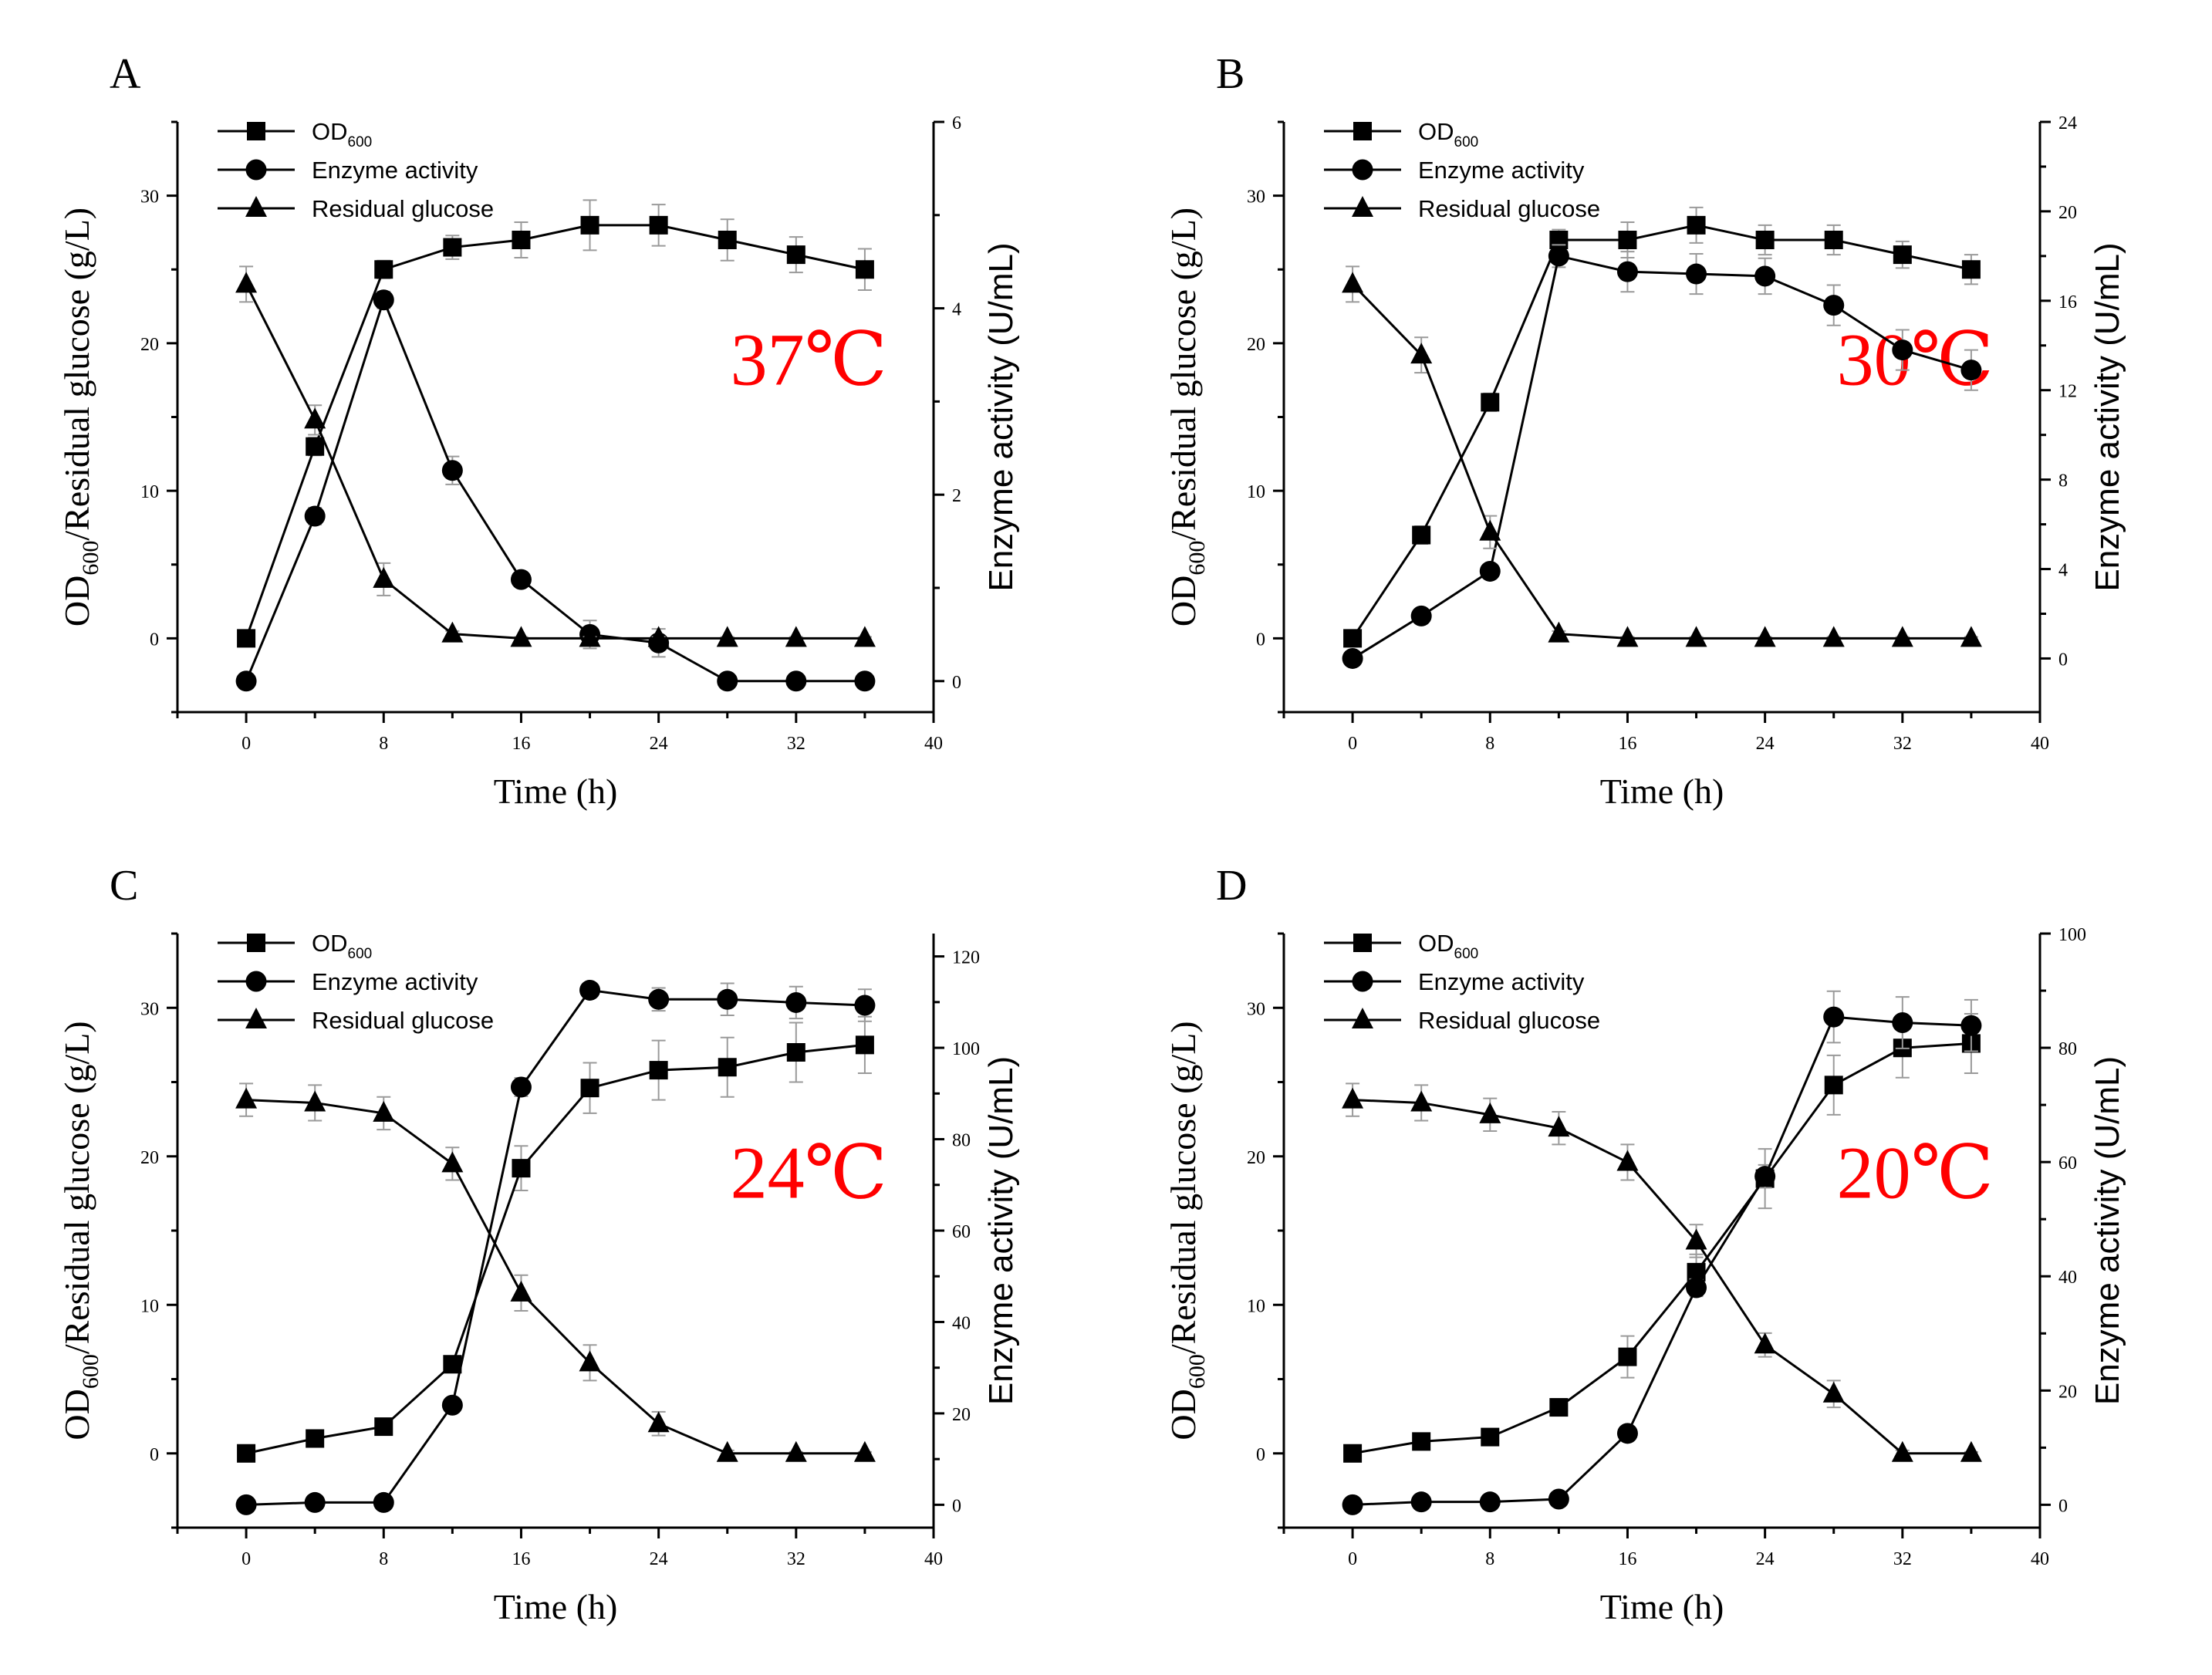  What do you see at coordinates (1466, 954) in the screenshot?
I see `panel-d-legend-od-label-sub: 600` at bounding box center [1466, 954].